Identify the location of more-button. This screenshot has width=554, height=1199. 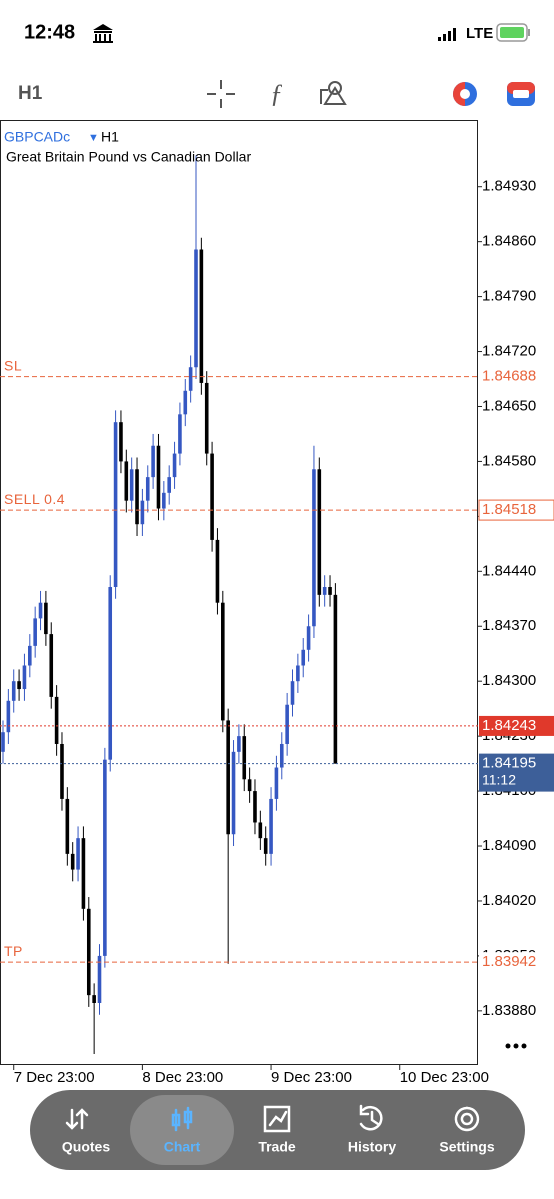
(516, 1046).